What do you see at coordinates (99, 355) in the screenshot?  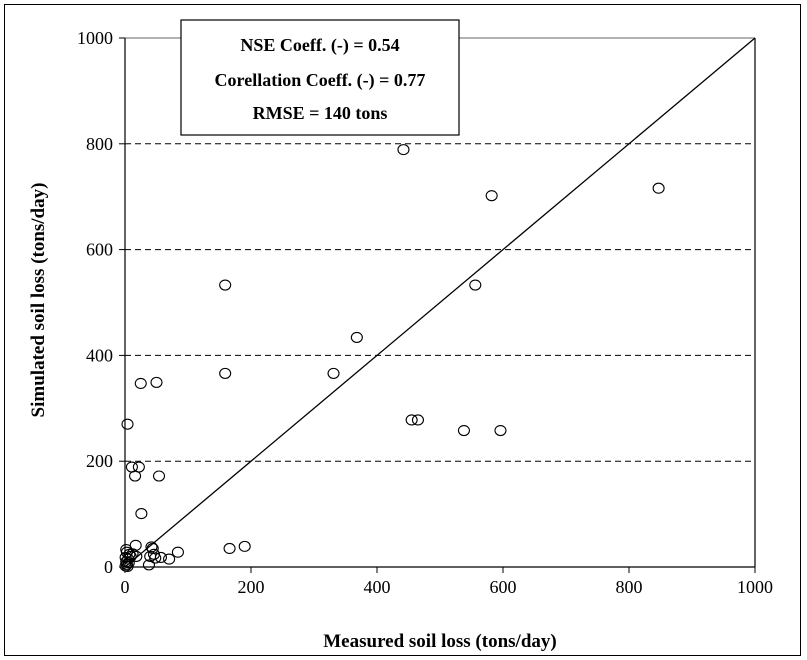 I see `y-tick-label-400: 400` at bounding box center [99, 355].